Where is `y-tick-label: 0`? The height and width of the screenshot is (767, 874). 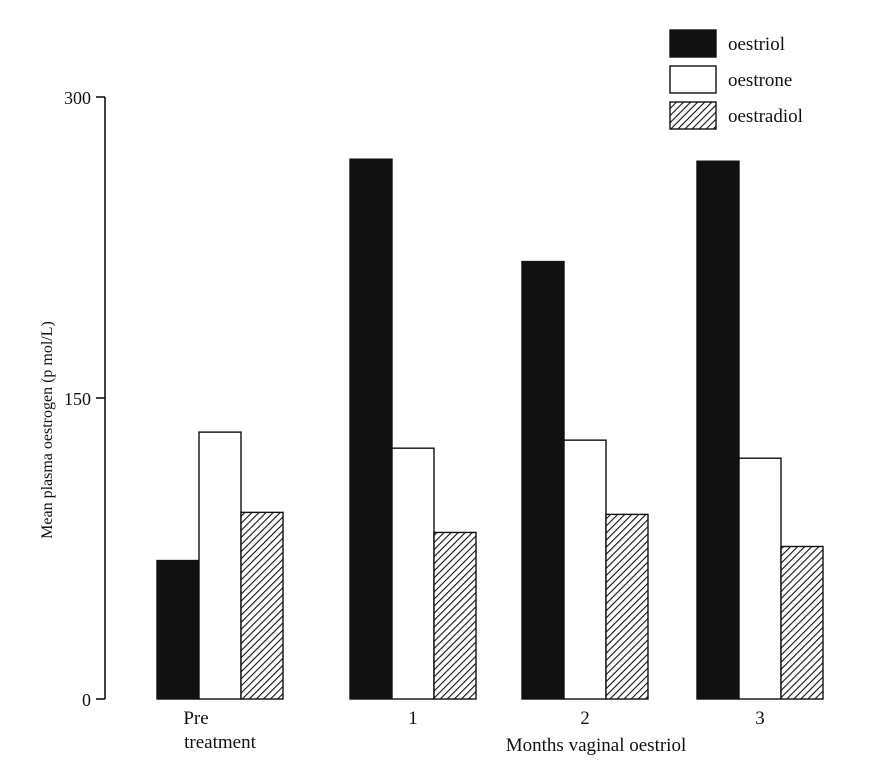
y-tick-label: 0 is located at coordinates (86, 700).